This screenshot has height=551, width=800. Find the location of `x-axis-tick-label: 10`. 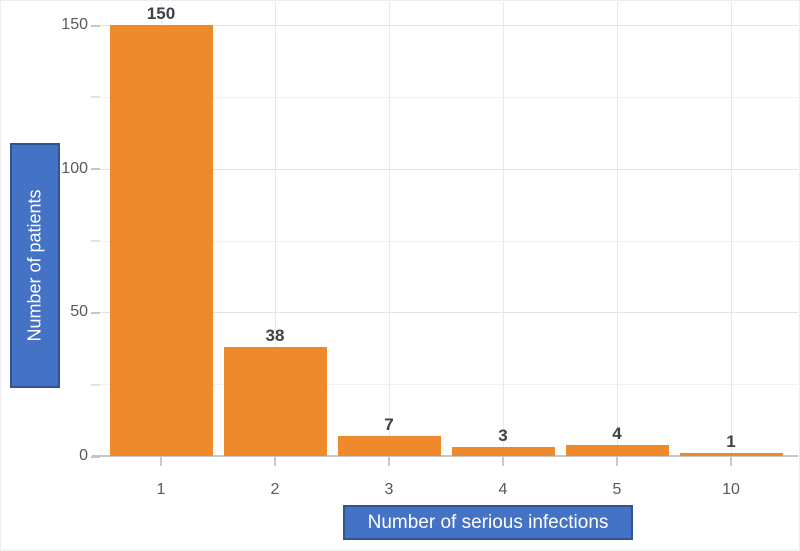

x-axis-tick-label: 10 is located at coordinates (731, 489).